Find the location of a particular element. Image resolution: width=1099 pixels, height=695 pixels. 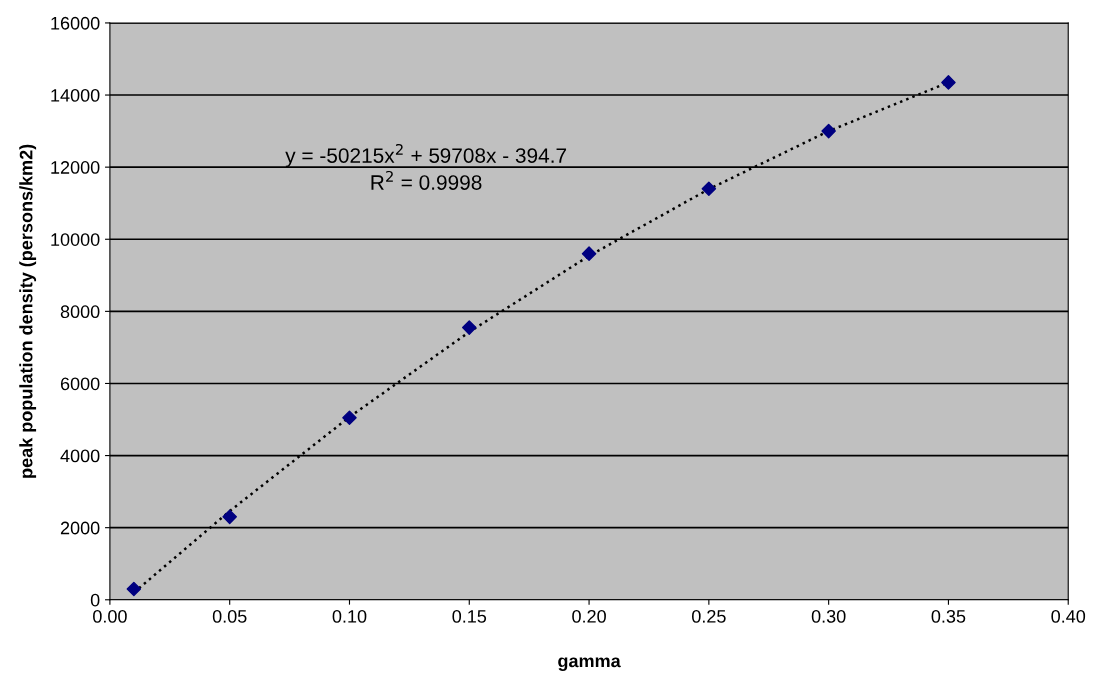

y-tick-label: 2000 is located at coordinates (80, 528).